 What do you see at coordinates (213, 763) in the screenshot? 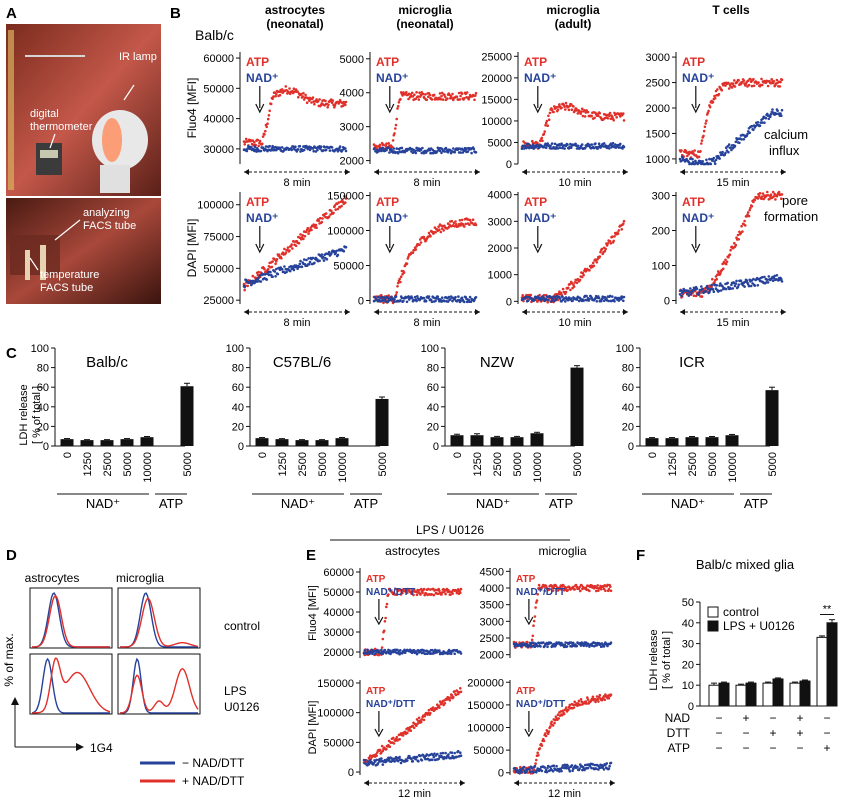
I see `d-legend-neg: − NAD/DTT` at bounding box center [213, 763].